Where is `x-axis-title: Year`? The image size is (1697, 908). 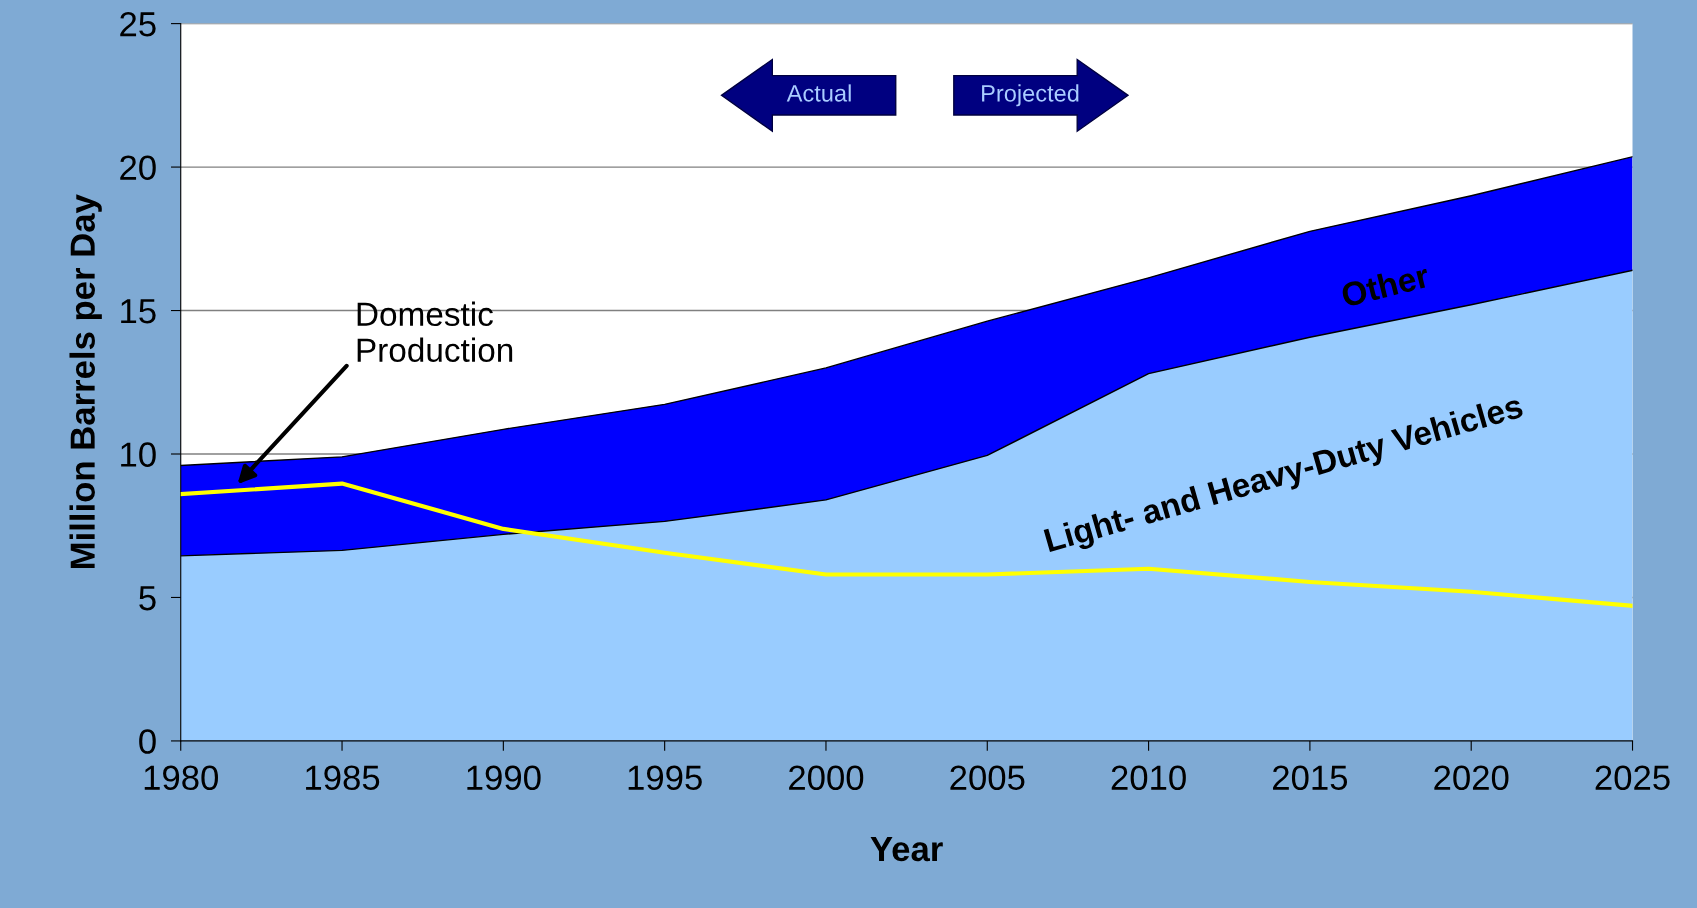
x-axis-title: Year is located at coordinates (906, 849).